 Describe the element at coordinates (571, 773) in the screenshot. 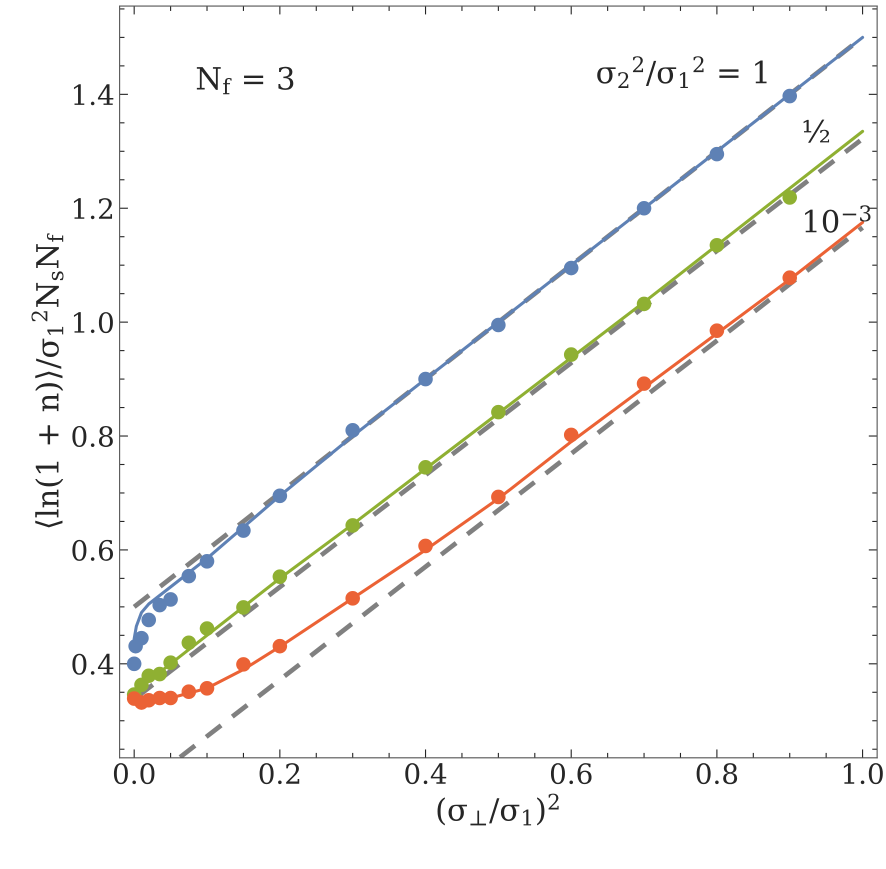

I see `x-tick-label: 0.6` at that location.